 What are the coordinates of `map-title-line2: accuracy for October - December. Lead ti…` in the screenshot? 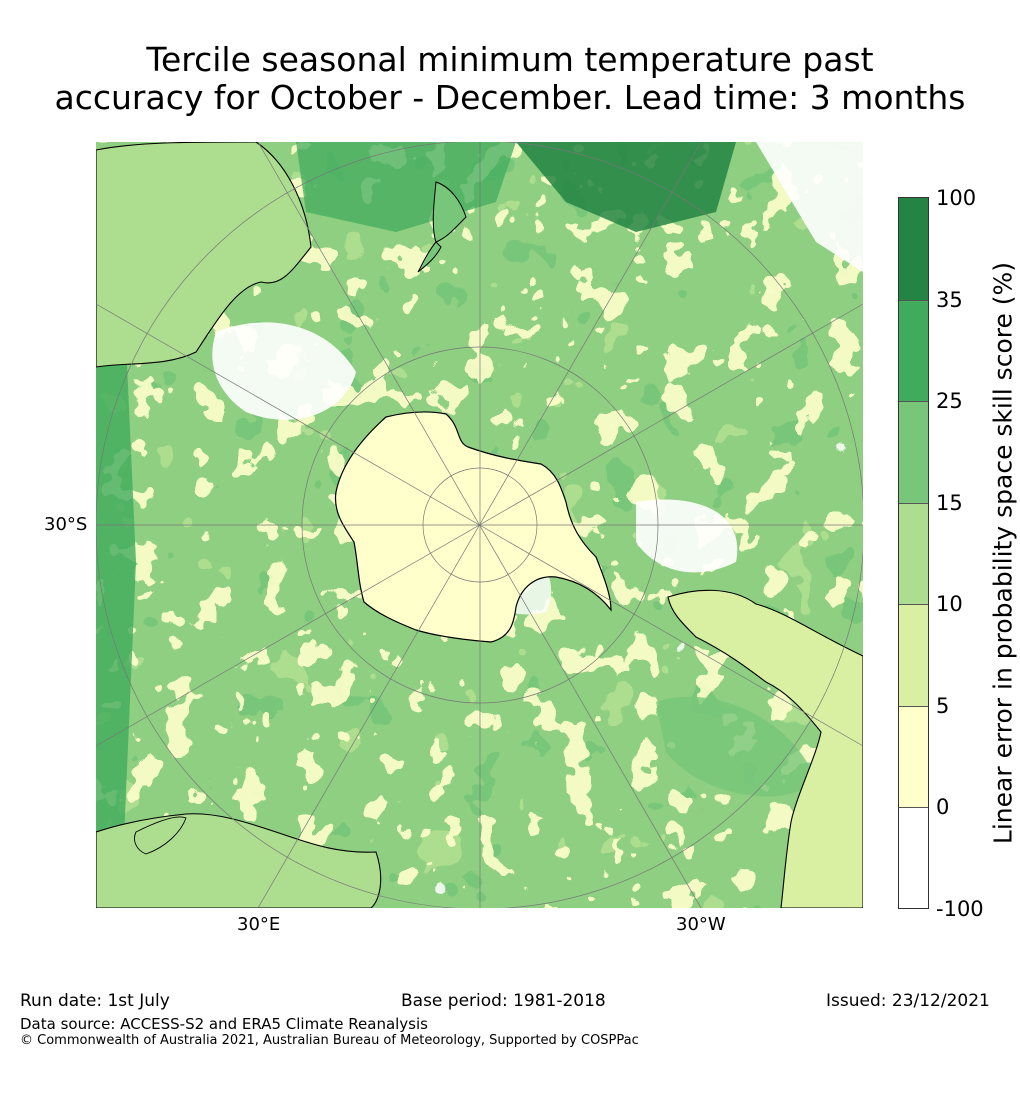 It's located at (510, 97).